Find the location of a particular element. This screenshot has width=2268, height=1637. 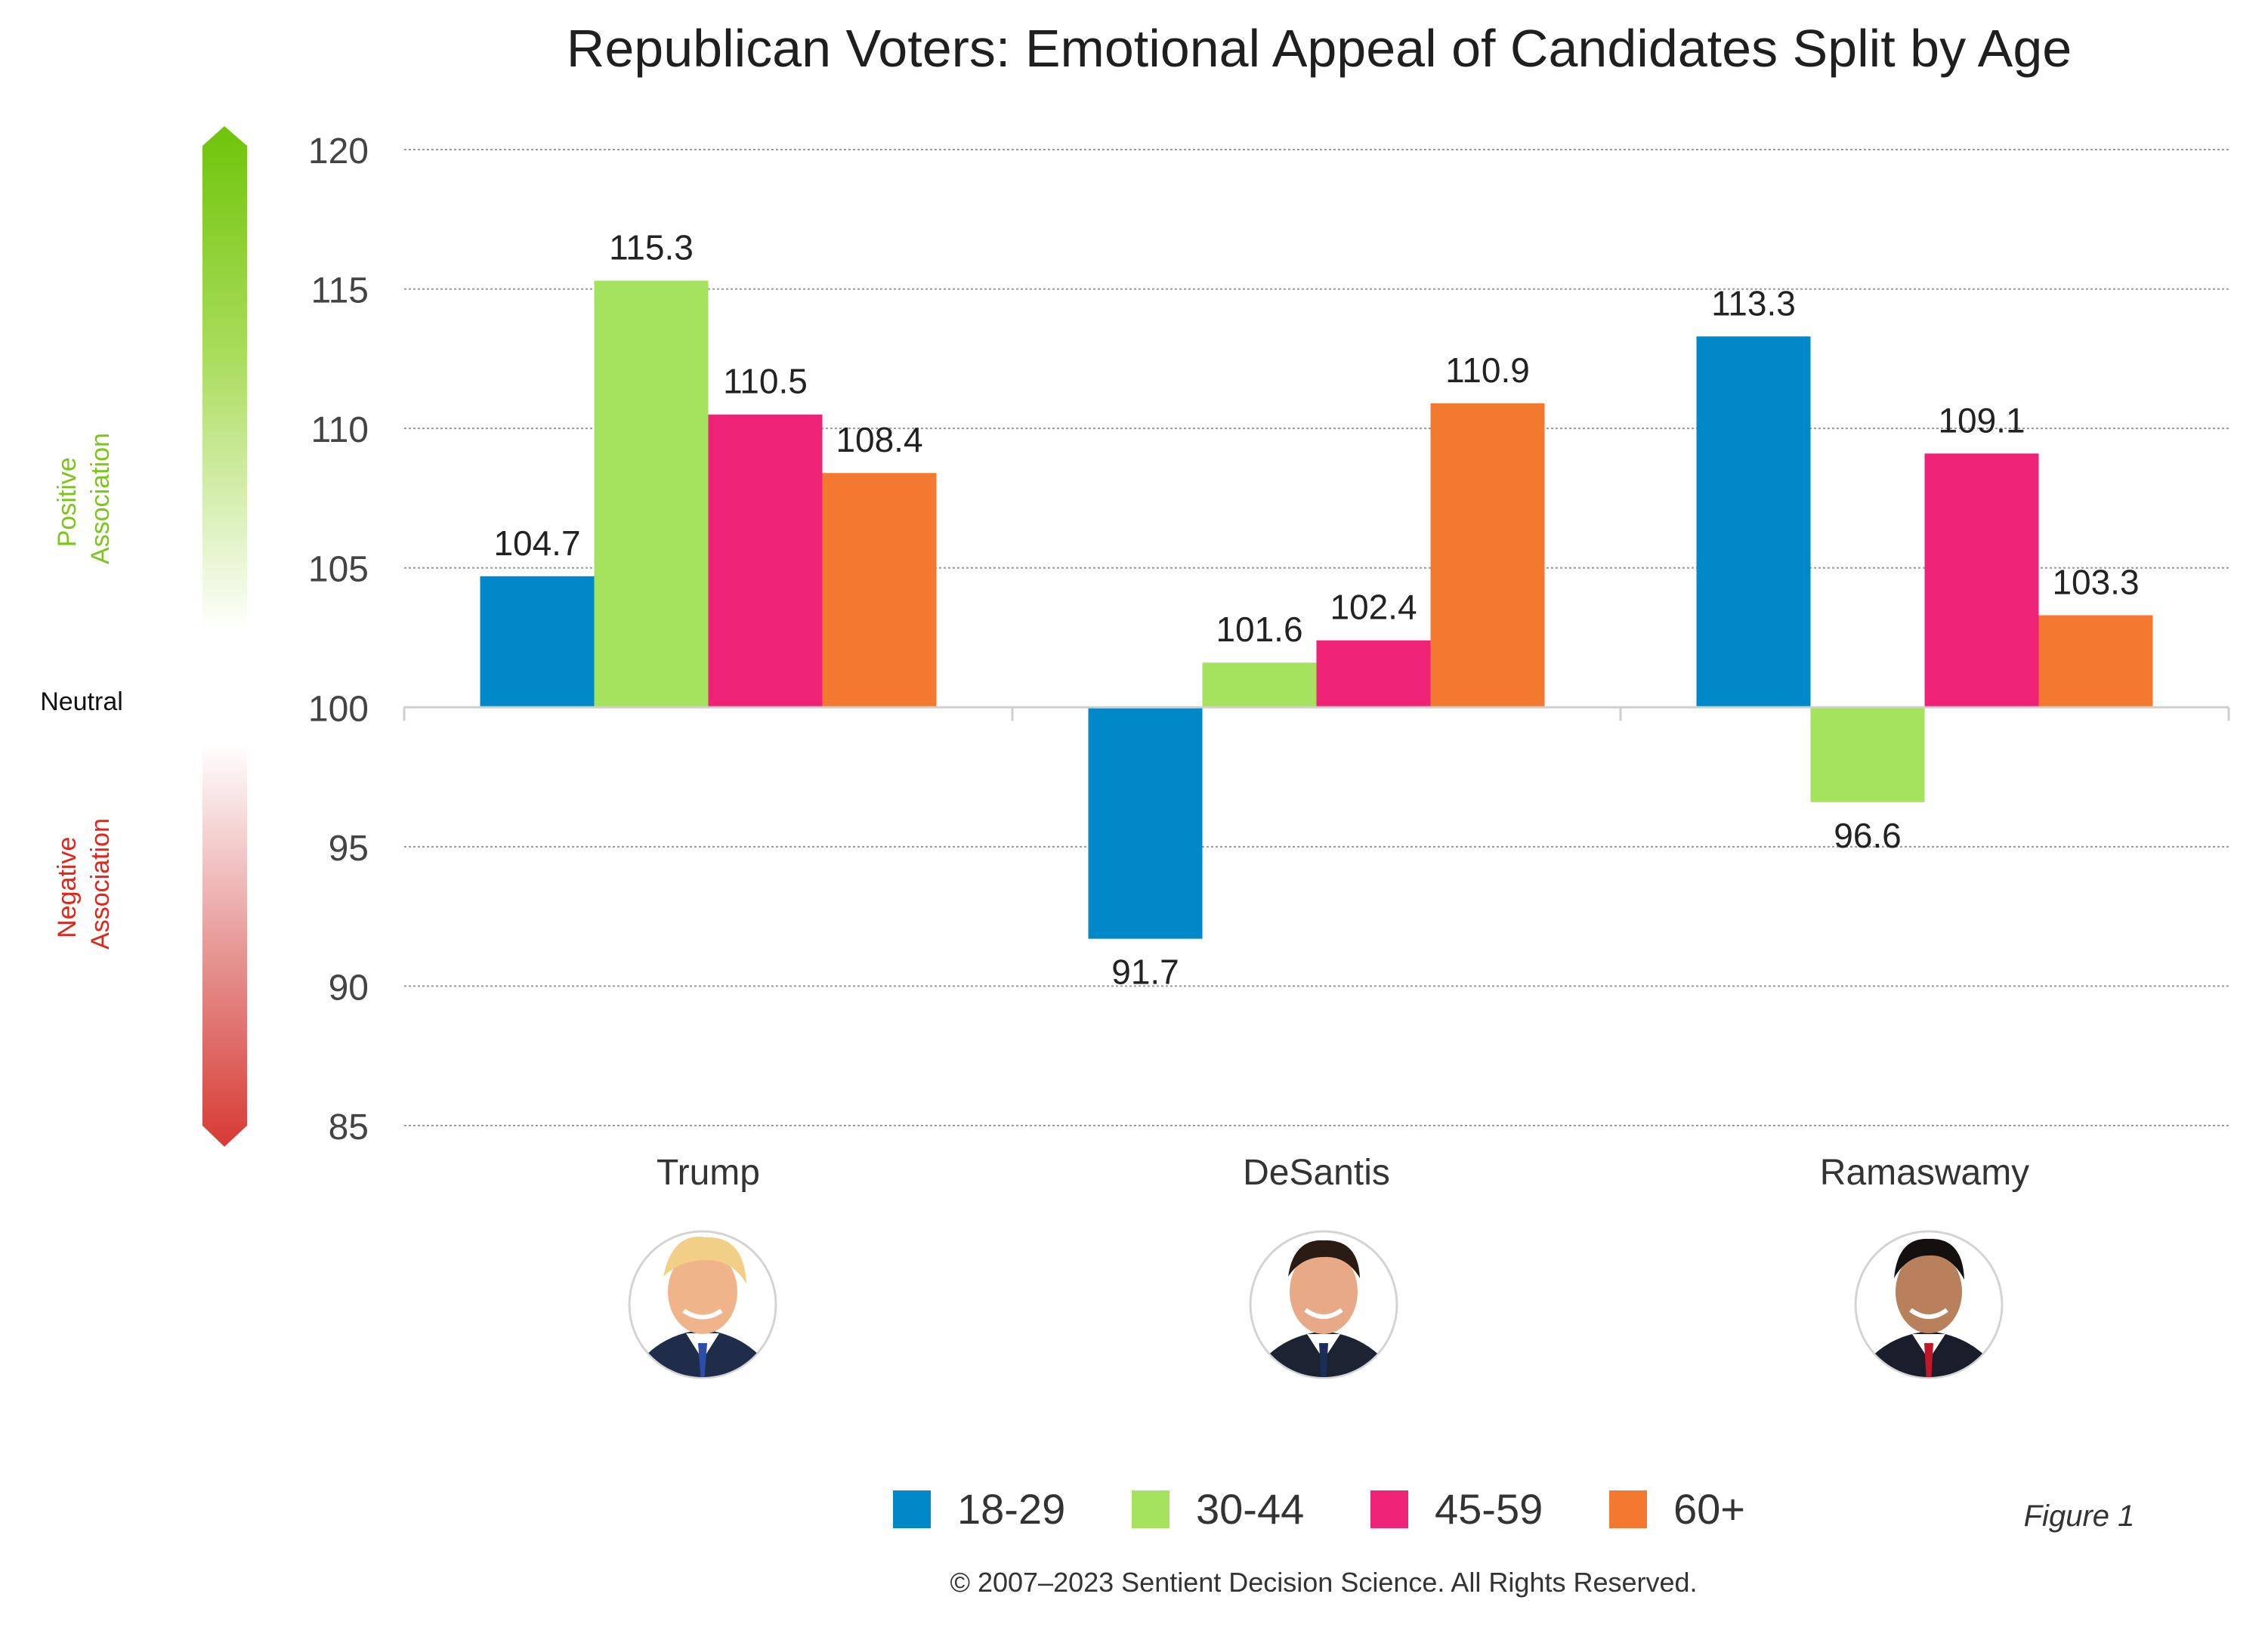

y-tick-label: 95 is located at coordinates (349, 849).